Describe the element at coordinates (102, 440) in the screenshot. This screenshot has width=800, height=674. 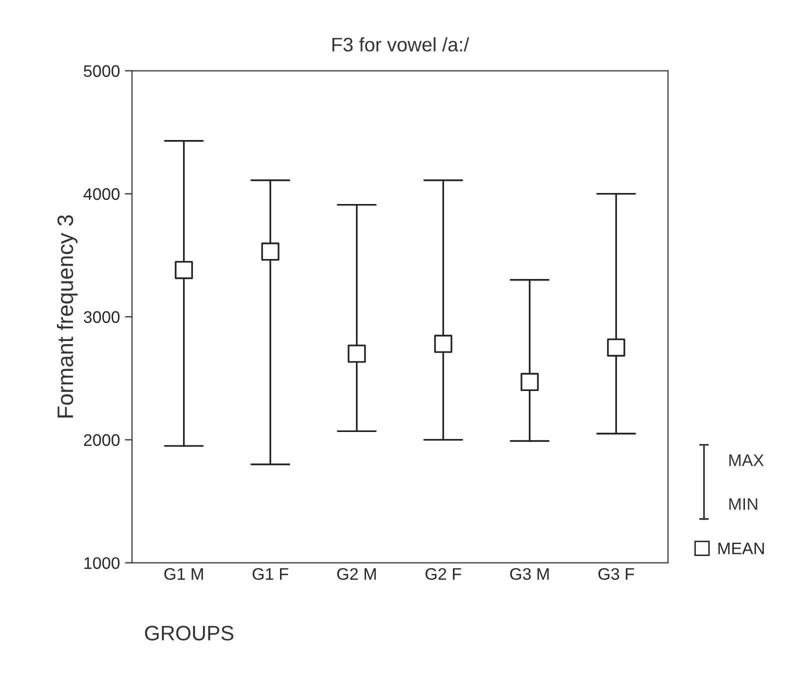
I see `y-tick-label: 2000` at that location.